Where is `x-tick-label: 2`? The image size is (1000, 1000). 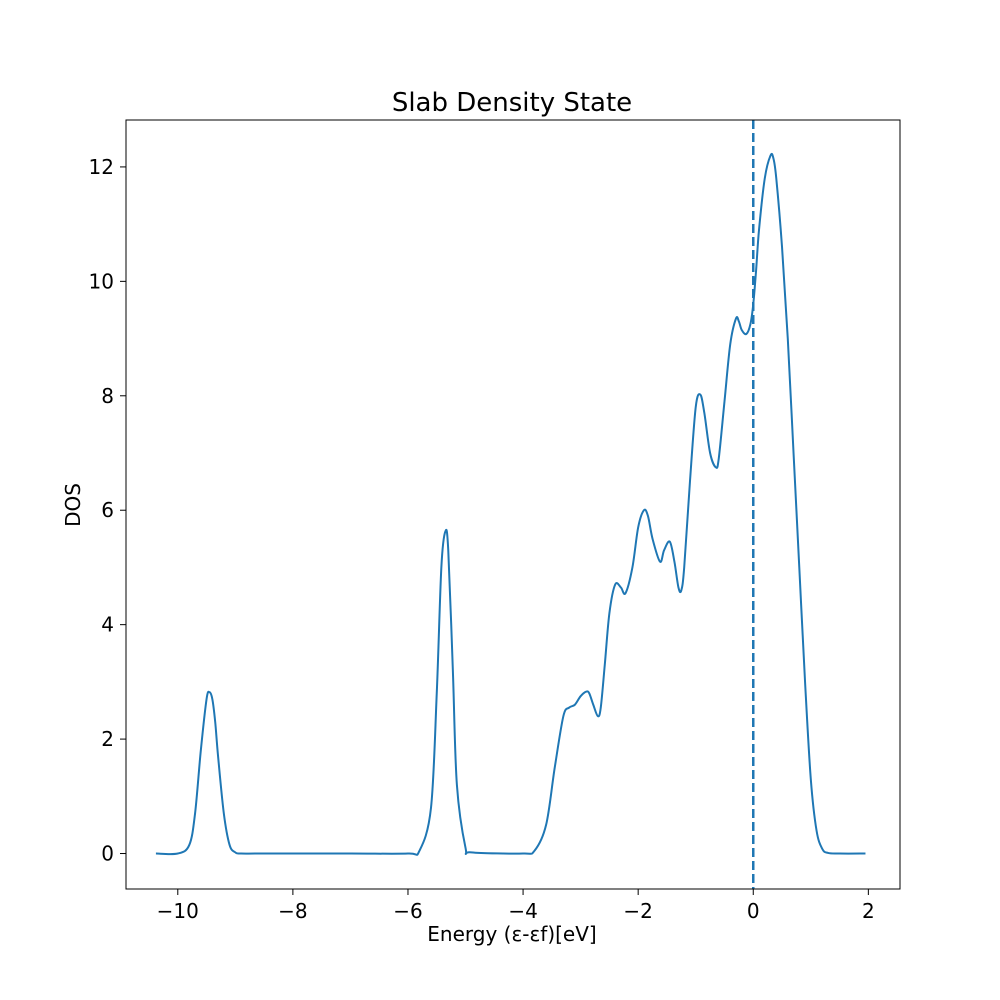 x-tick-label: 2 is located at coordinates (868, 911).